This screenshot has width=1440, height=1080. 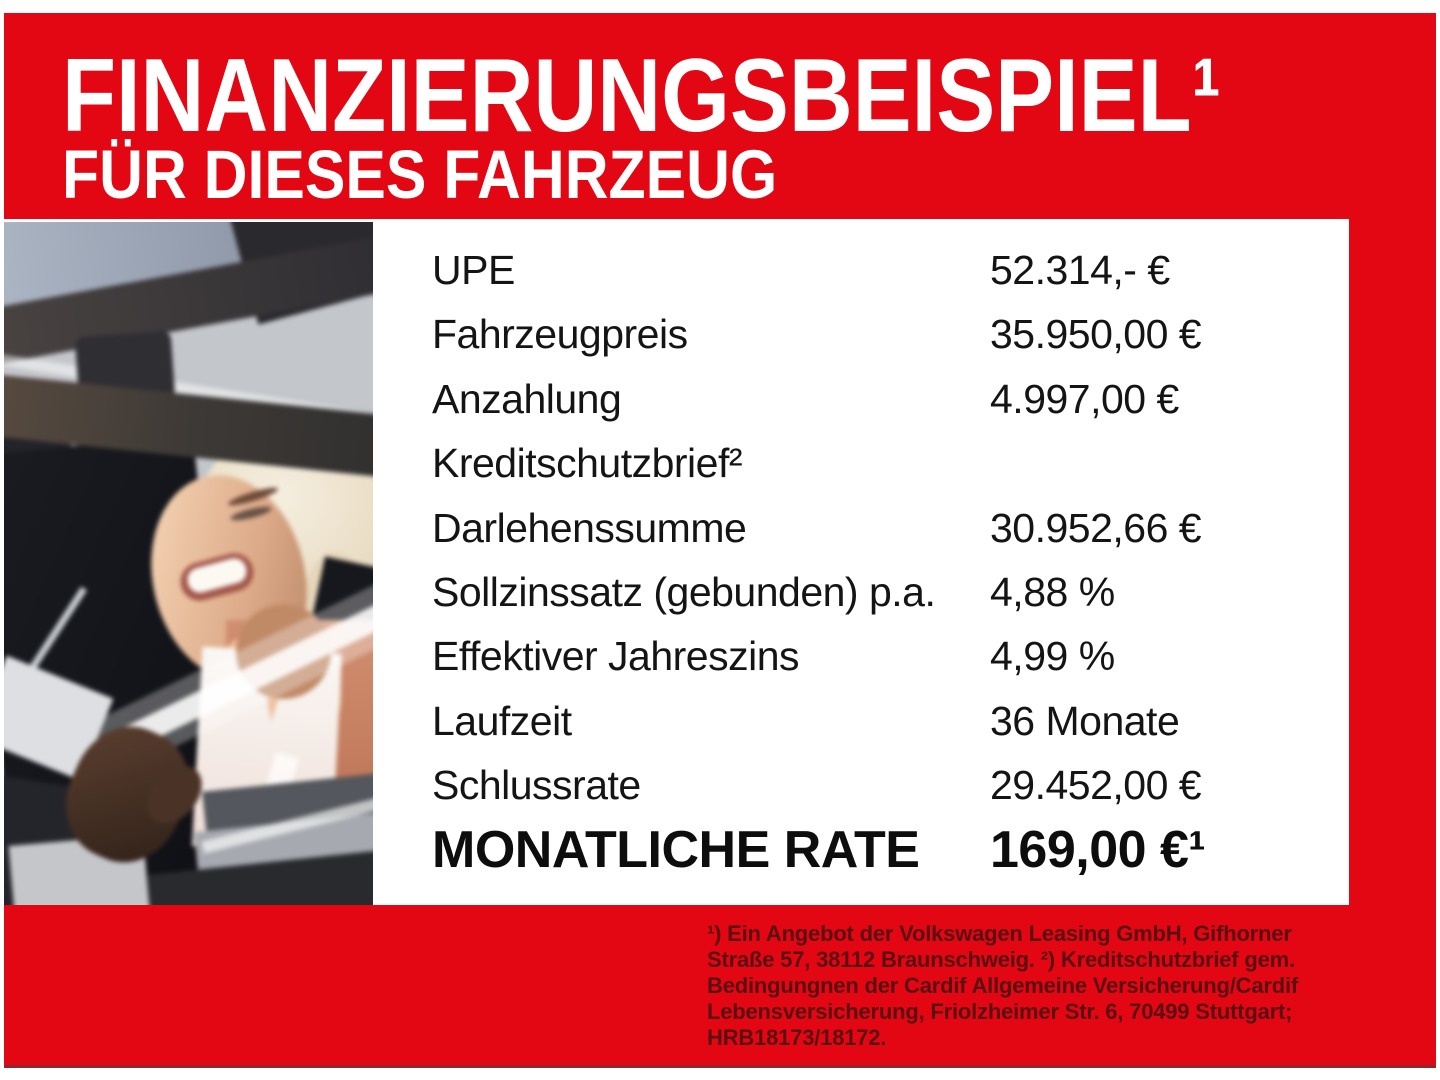 I want to click on page-subtitle: FÜR DIESES FAHRZEUG, so click(x=468, y=174).